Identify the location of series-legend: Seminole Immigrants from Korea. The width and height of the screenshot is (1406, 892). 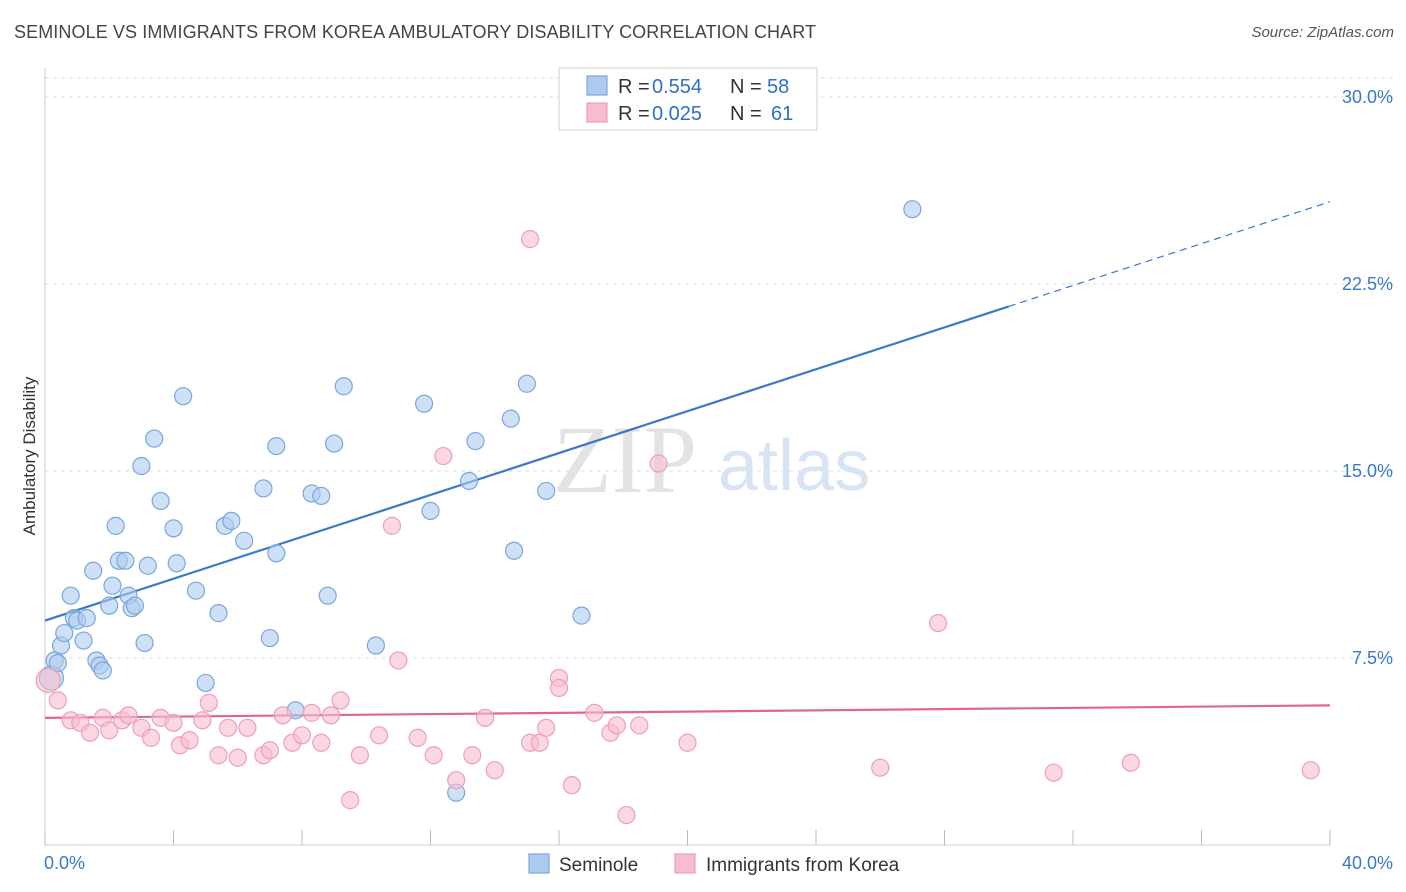
(714, 864).